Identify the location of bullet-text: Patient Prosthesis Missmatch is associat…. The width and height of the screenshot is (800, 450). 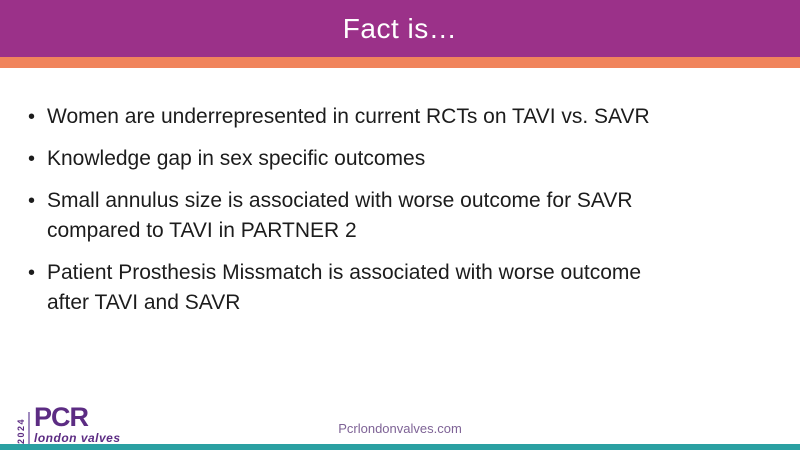
(344, 287).